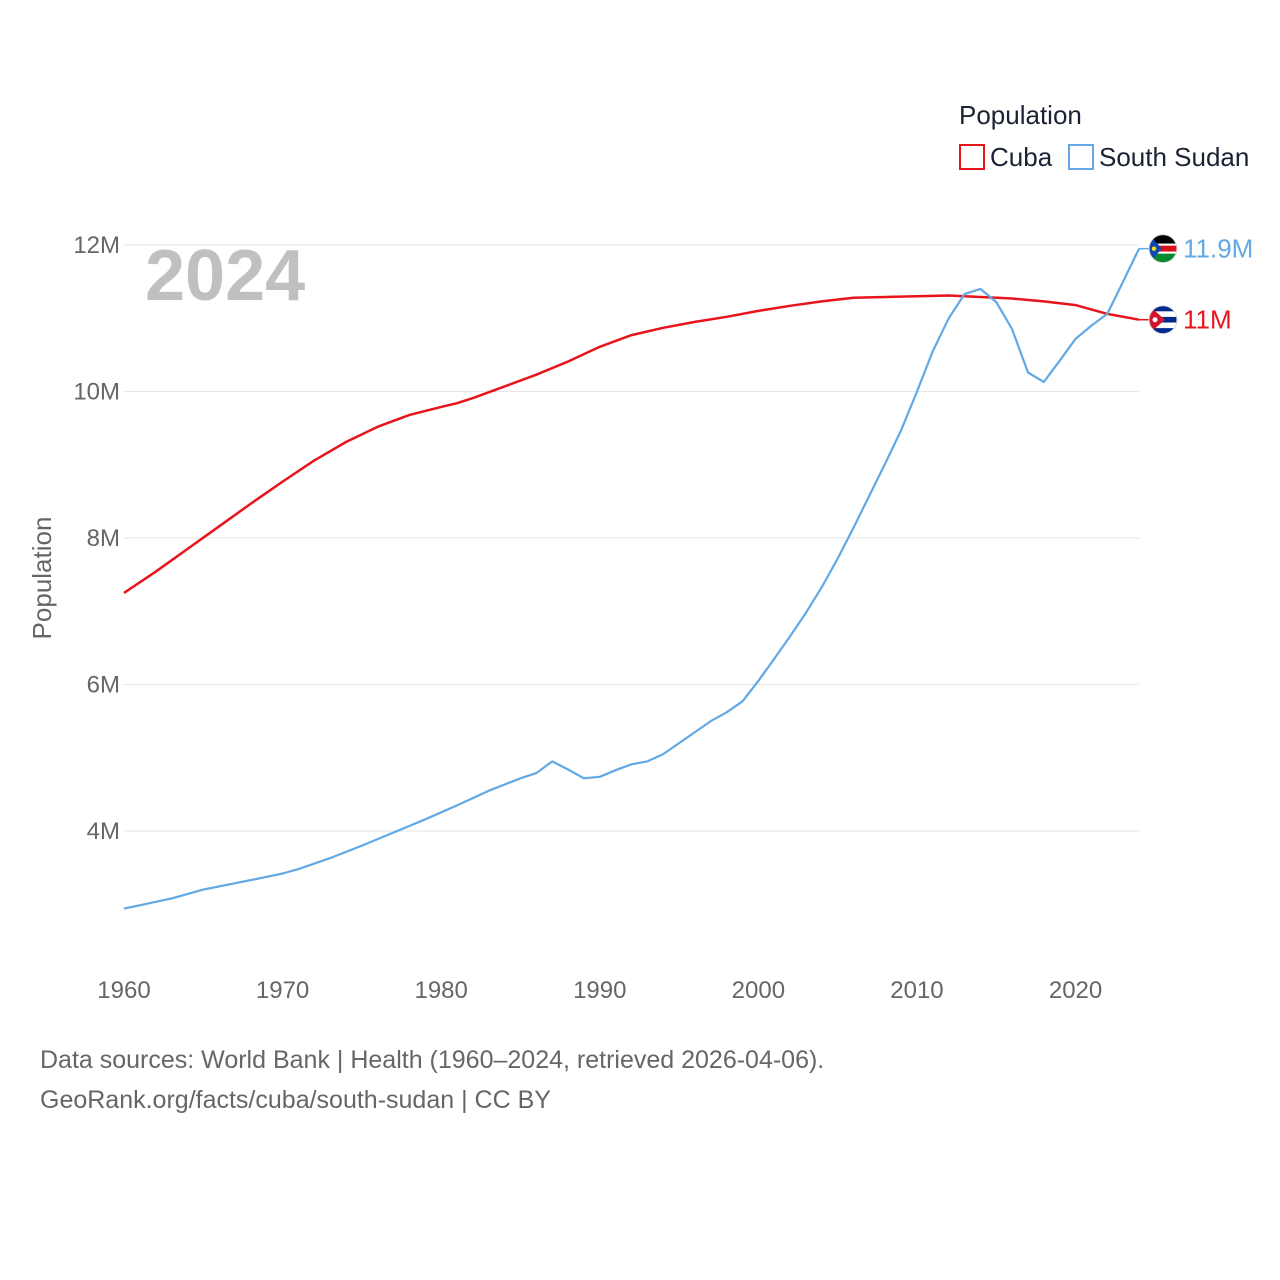 This screenshot has width=1280, height=1280. Describe the element at coordinates (282, 990) in the screenshot. I see `x-tick-label: 1970` at that location.